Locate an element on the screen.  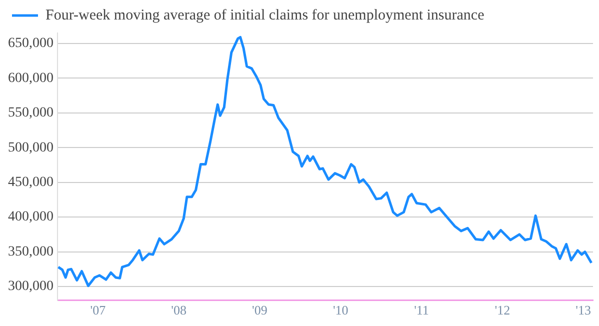
y-tick-label: 500,000 is located at coordinates (31, 148).